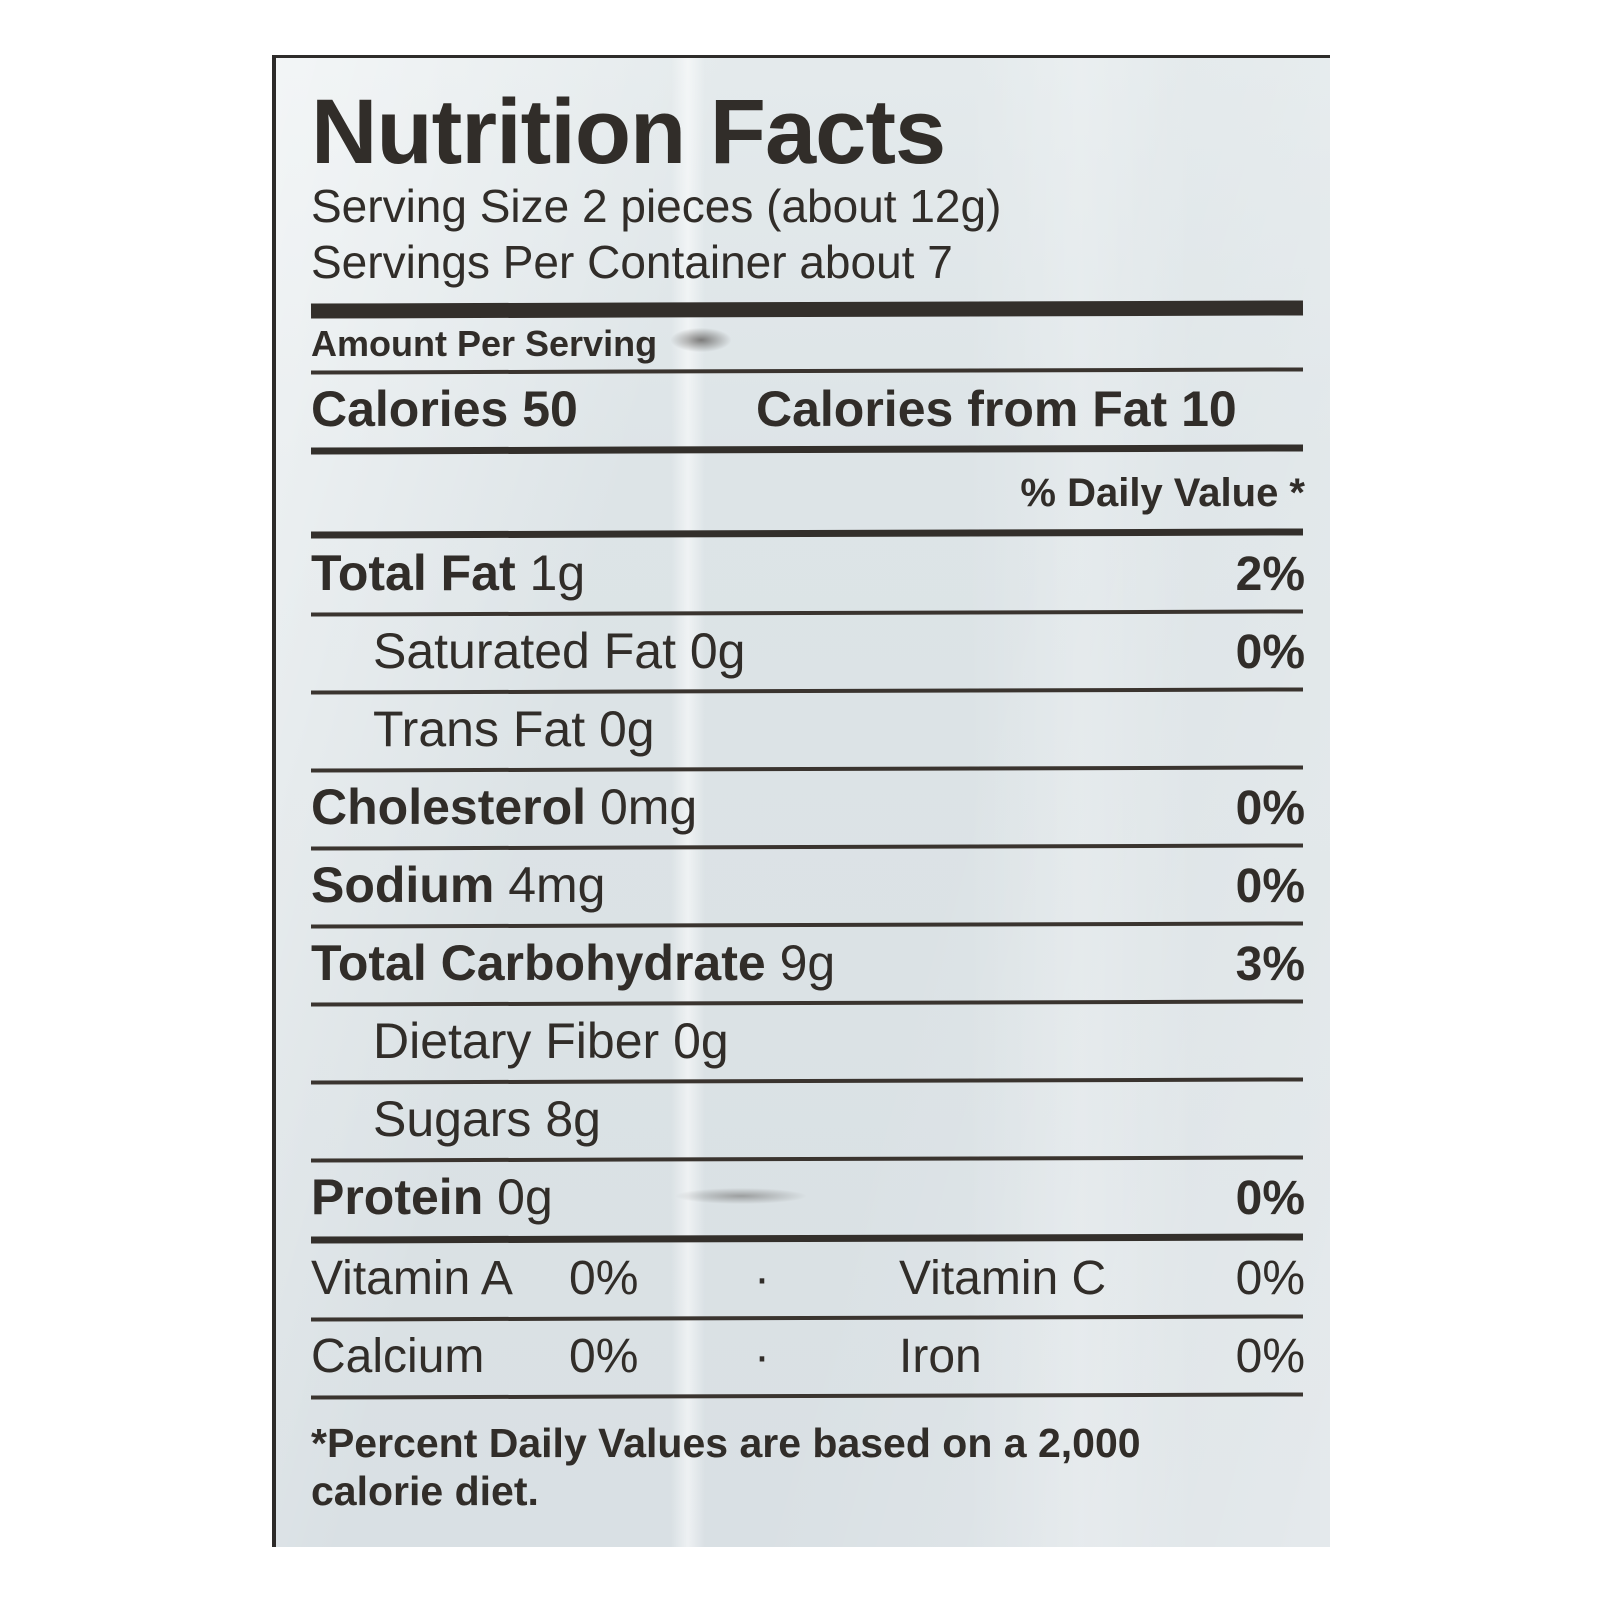 The width and height of the screenshot is (1600, 1600). Describe the element at coordinates (1003, 1279) in the screenshot. I see `micronutrient-name-right: Vitamin C` at that location.